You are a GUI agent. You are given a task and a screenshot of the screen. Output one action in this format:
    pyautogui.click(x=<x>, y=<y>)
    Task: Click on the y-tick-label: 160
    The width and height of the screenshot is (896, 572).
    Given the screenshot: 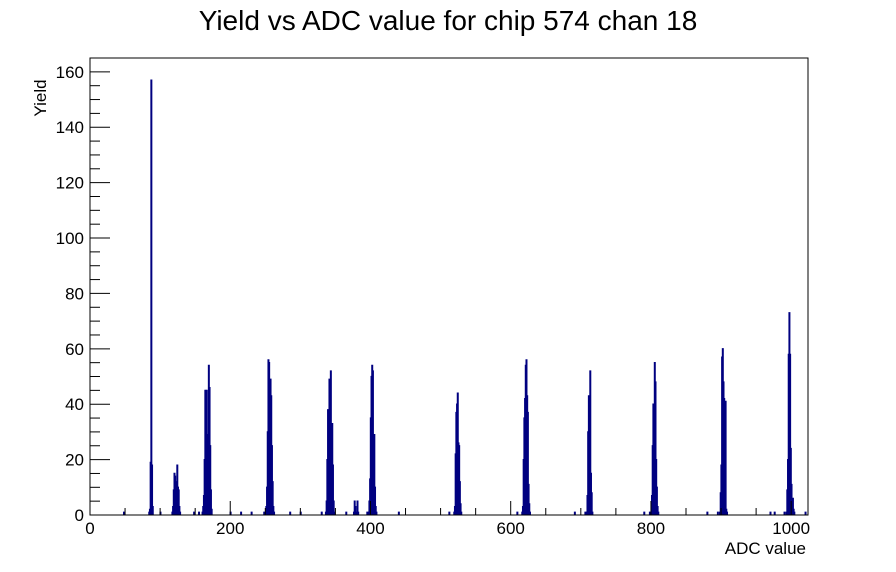 What is the action you would take?
    pyautogui.click(x=70, y=72)
    